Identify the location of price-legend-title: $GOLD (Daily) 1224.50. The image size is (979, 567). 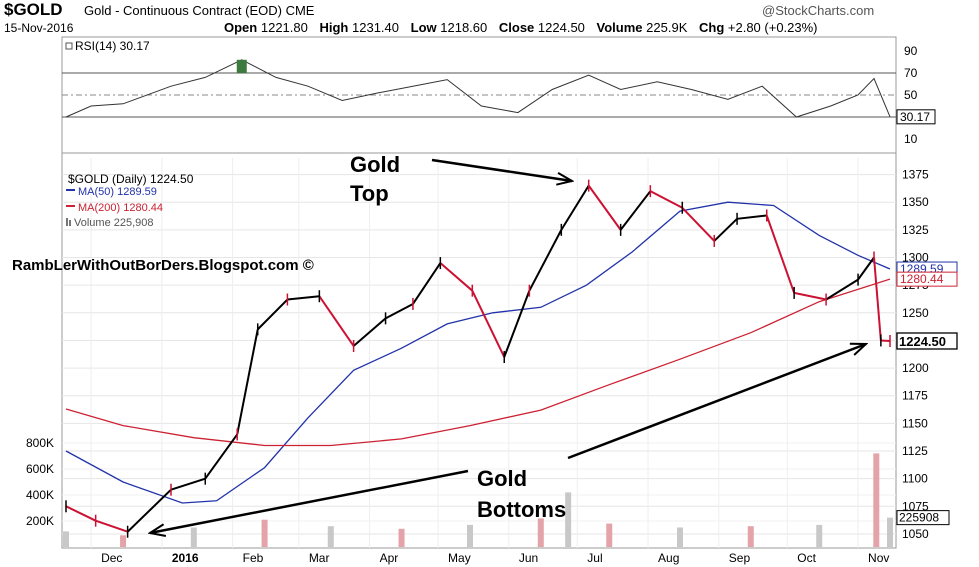
(131, 179).